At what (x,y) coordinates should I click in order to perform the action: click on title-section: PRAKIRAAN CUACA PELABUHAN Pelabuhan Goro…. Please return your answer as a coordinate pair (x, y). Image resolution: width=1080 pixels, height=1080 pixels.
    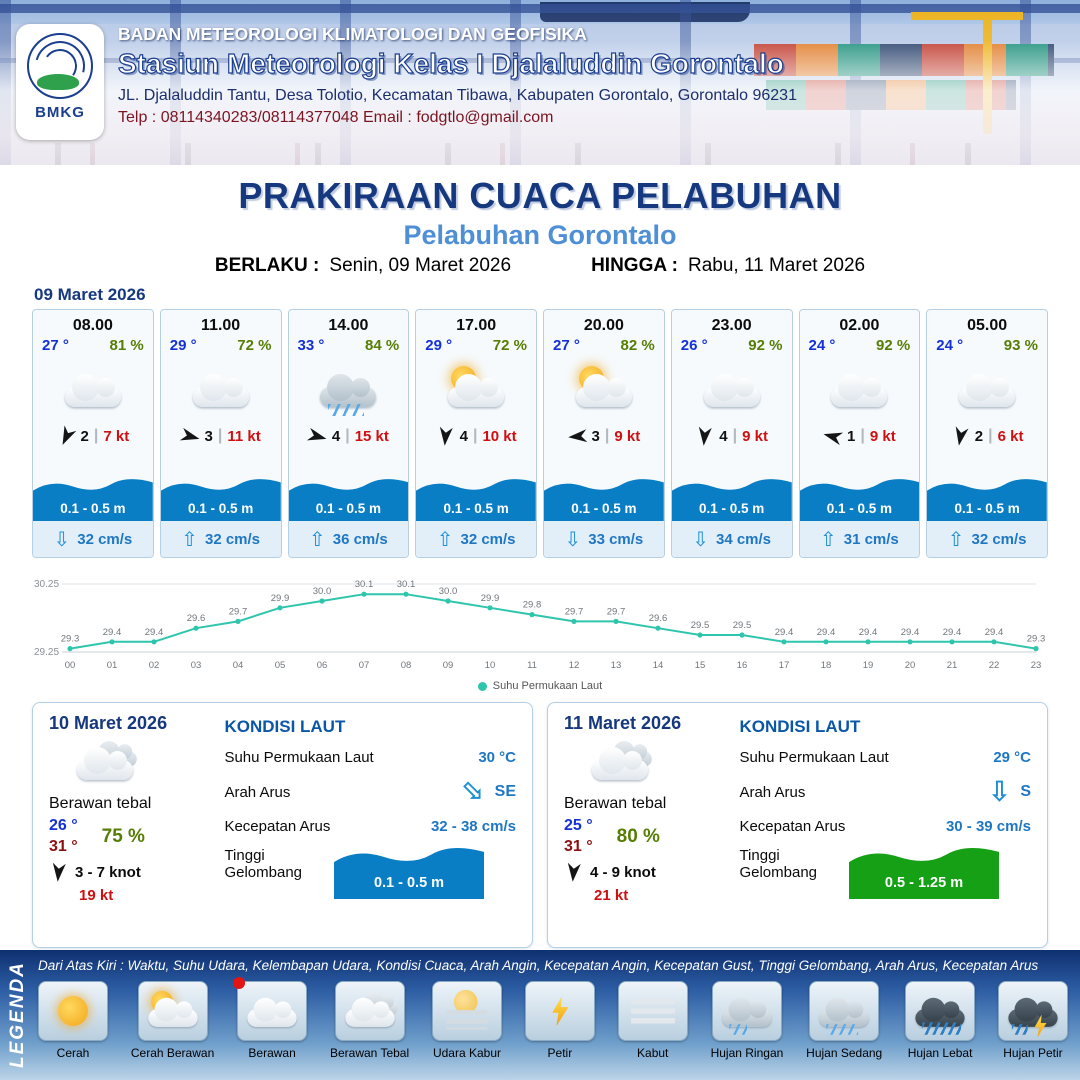
    Looking at the image, I should click on (540, 221).